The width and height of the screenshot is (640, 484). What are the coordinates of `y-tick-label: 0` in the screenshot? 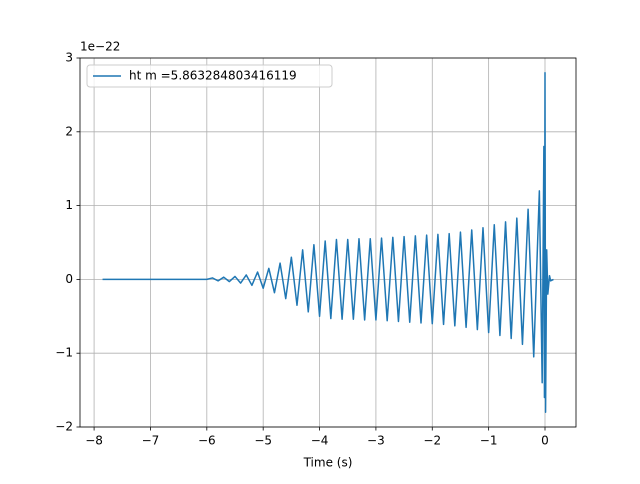 It's located at (69, 279).